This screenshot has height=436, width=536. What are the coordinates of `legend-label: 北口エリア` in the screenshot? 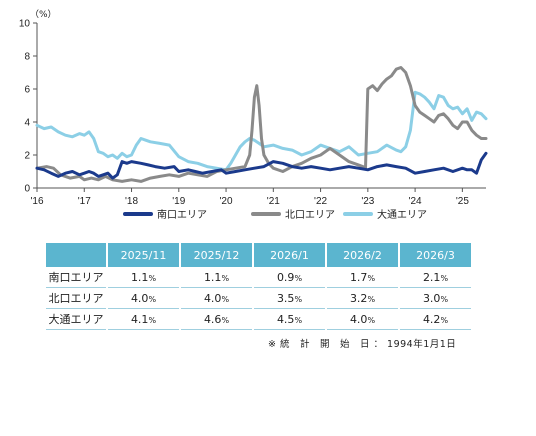 It's located at (310, 215).